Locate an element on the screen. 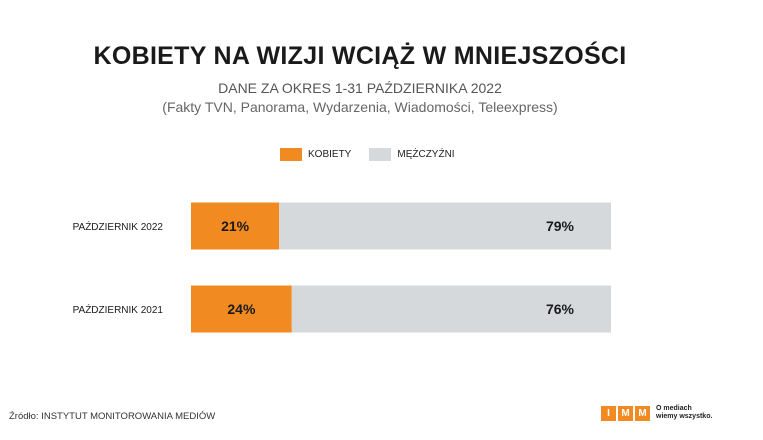 This screenshot has width=763, height=440. legend-item-women: KOBIETY is located at coordinates (315, 154).